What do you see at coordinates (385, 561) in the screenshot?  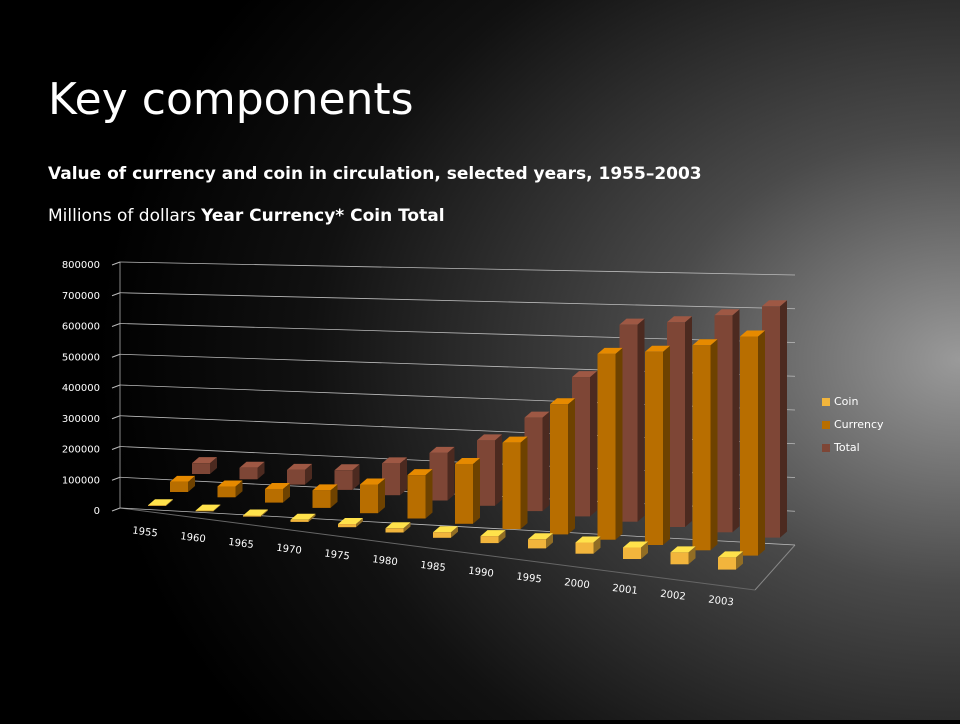 I see `x-tick-label: 1980` at bounding box center [385, 561].